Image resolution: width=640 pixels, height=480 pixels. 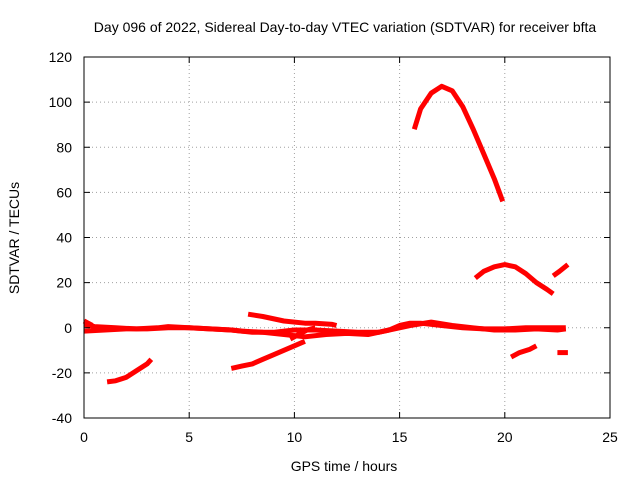 What do you see at coordinates (458, 143) in the screenshot?
I see `series-large-peak` at bounding box center [458, 143].